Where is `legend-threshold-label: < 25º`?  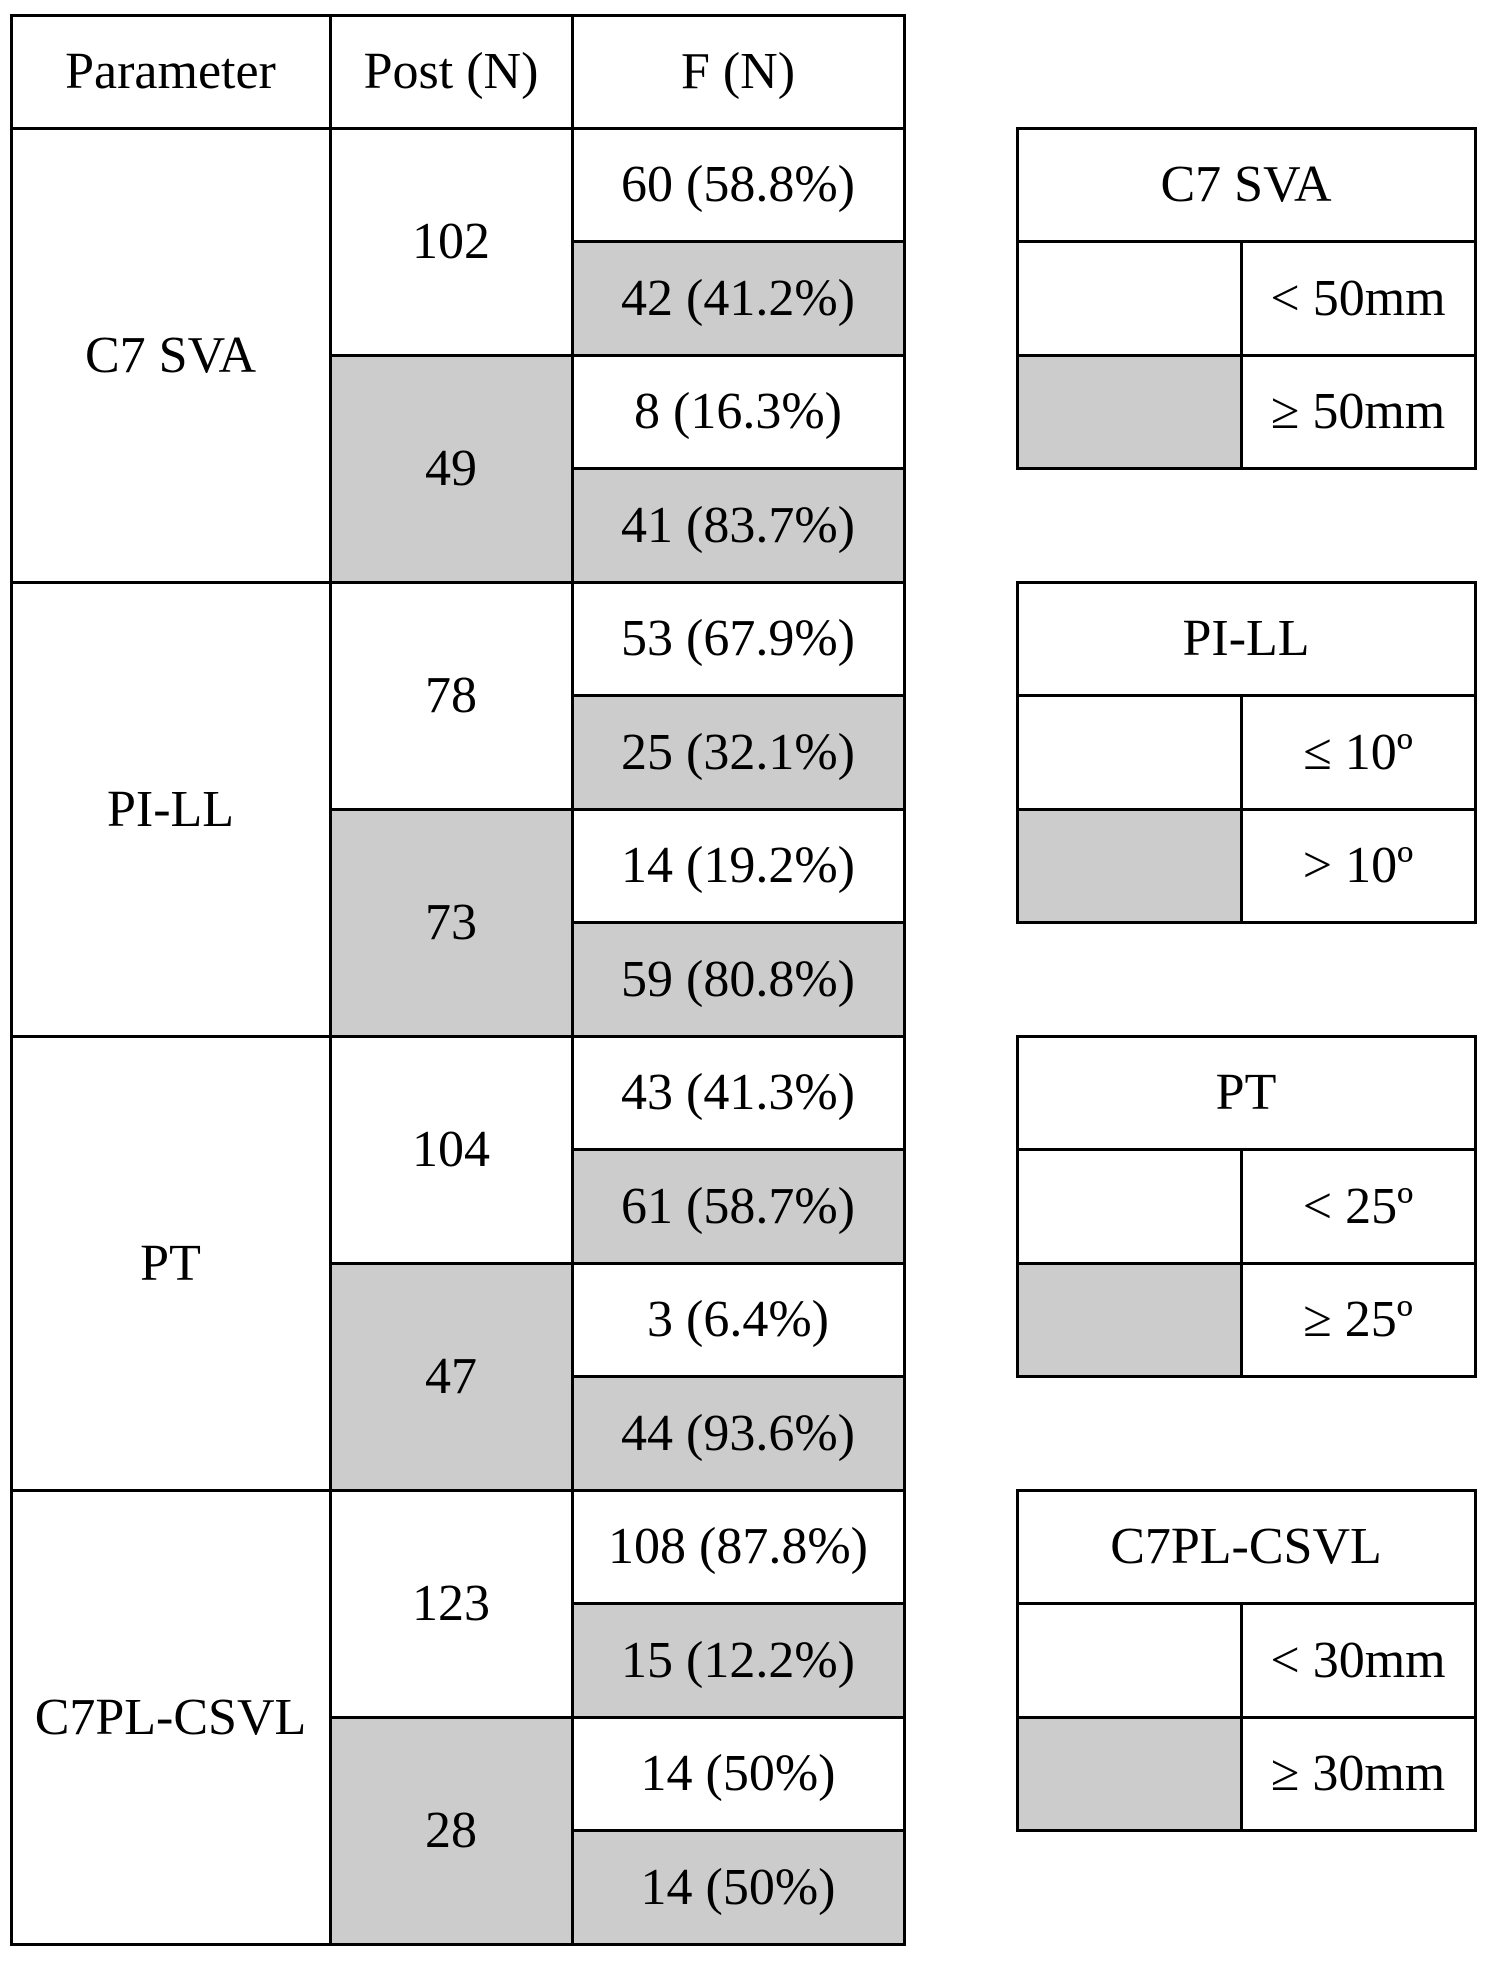
legend-threshold-label: < 25º is located at coordinates (1358, 1206).